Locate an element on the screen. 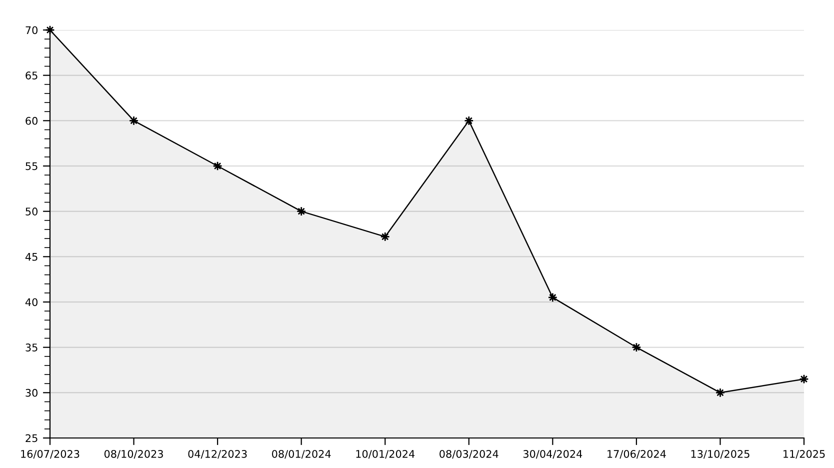 The height and width of the screenshot is (468, 834). x-tick-label: 13/10/2025 is located at coordinates (720, 454).